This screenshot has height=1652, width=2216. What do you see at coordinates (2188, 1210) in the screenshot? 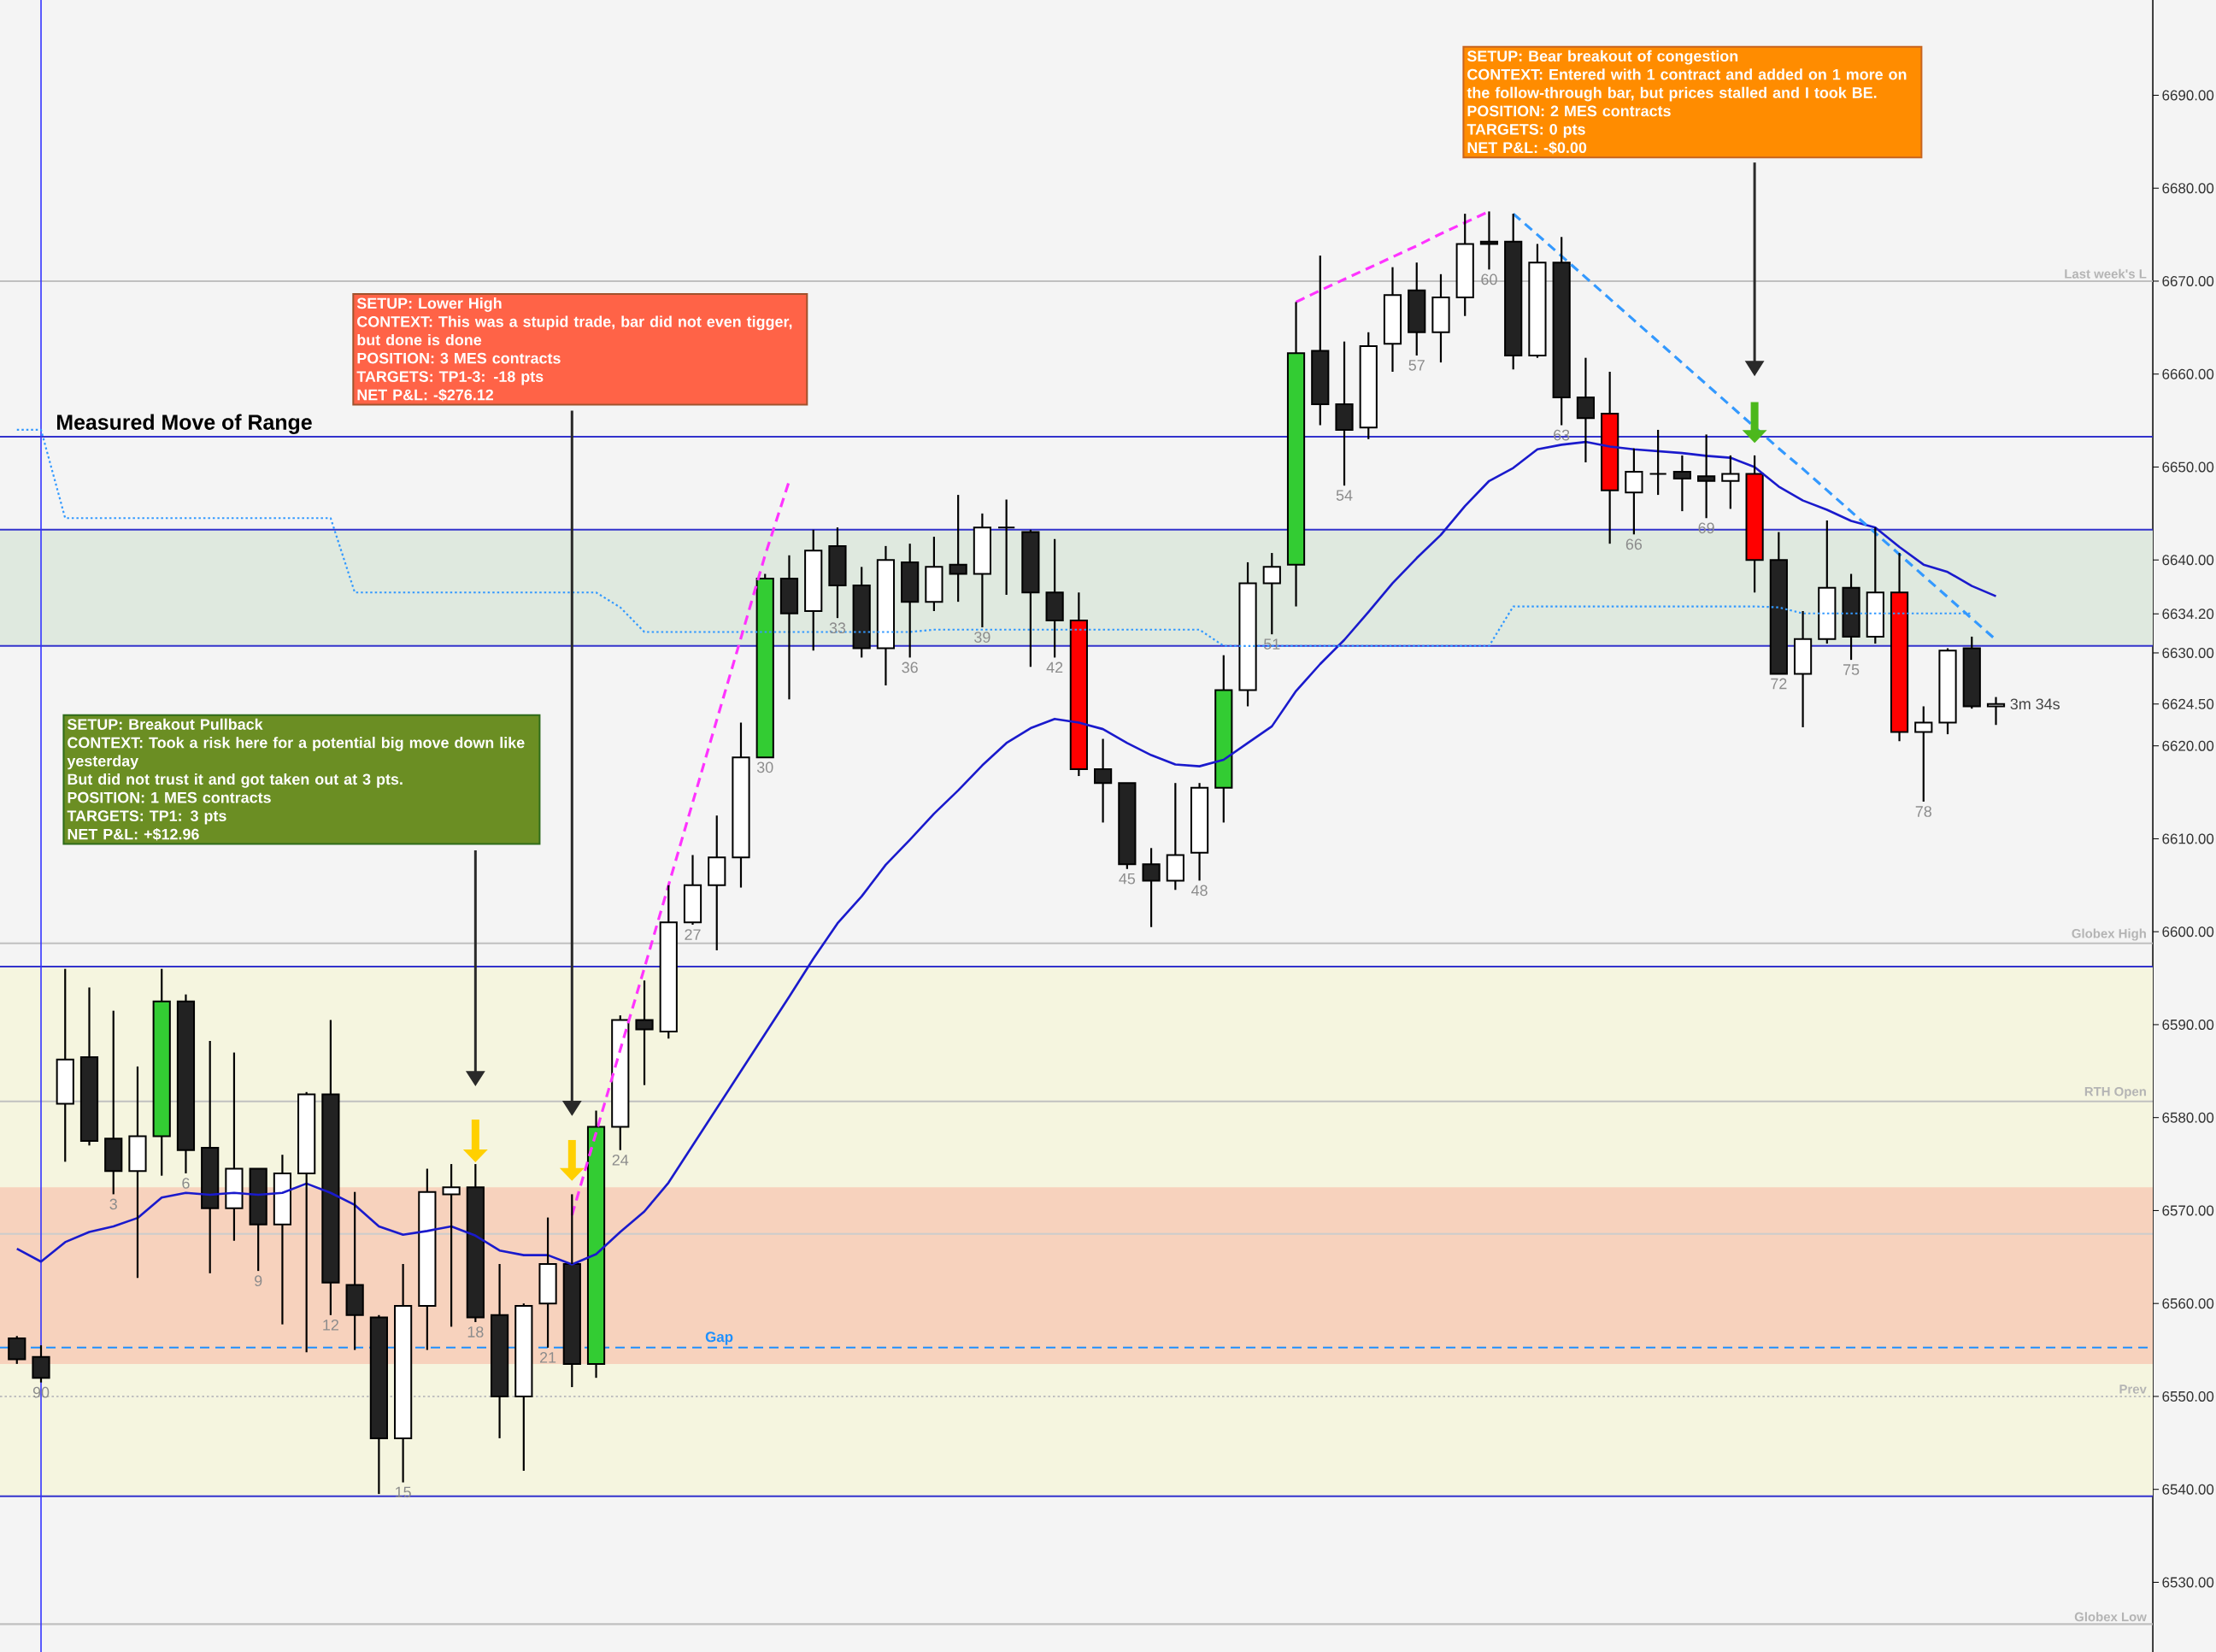
I see `y-tick-label: 6570.00` at bounding box center [2188, 1210].